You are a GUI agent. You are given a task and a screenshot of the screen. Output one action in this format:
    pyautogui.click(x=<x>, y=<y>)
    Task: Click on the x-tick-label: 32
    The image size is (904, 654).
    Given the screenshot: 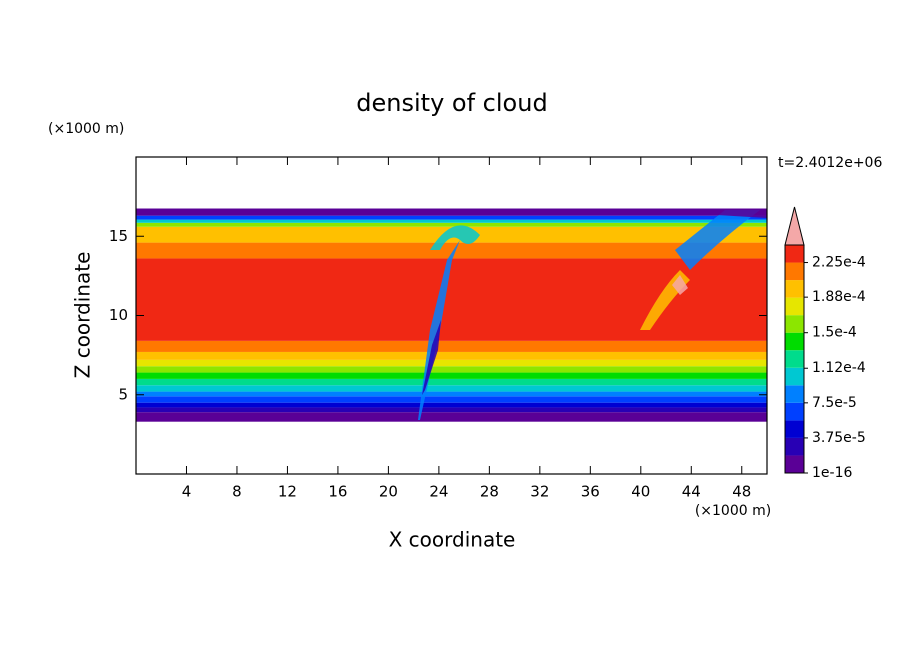 What is the action you would take?
    pyautogui.click(x=539, y=492)
    